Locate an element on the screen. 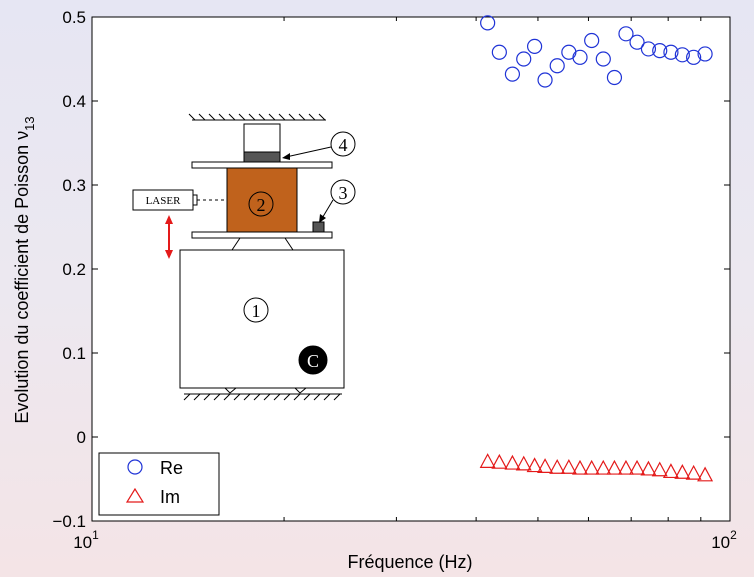  marker-4-label: 4 is located at coordinates (343, 145).